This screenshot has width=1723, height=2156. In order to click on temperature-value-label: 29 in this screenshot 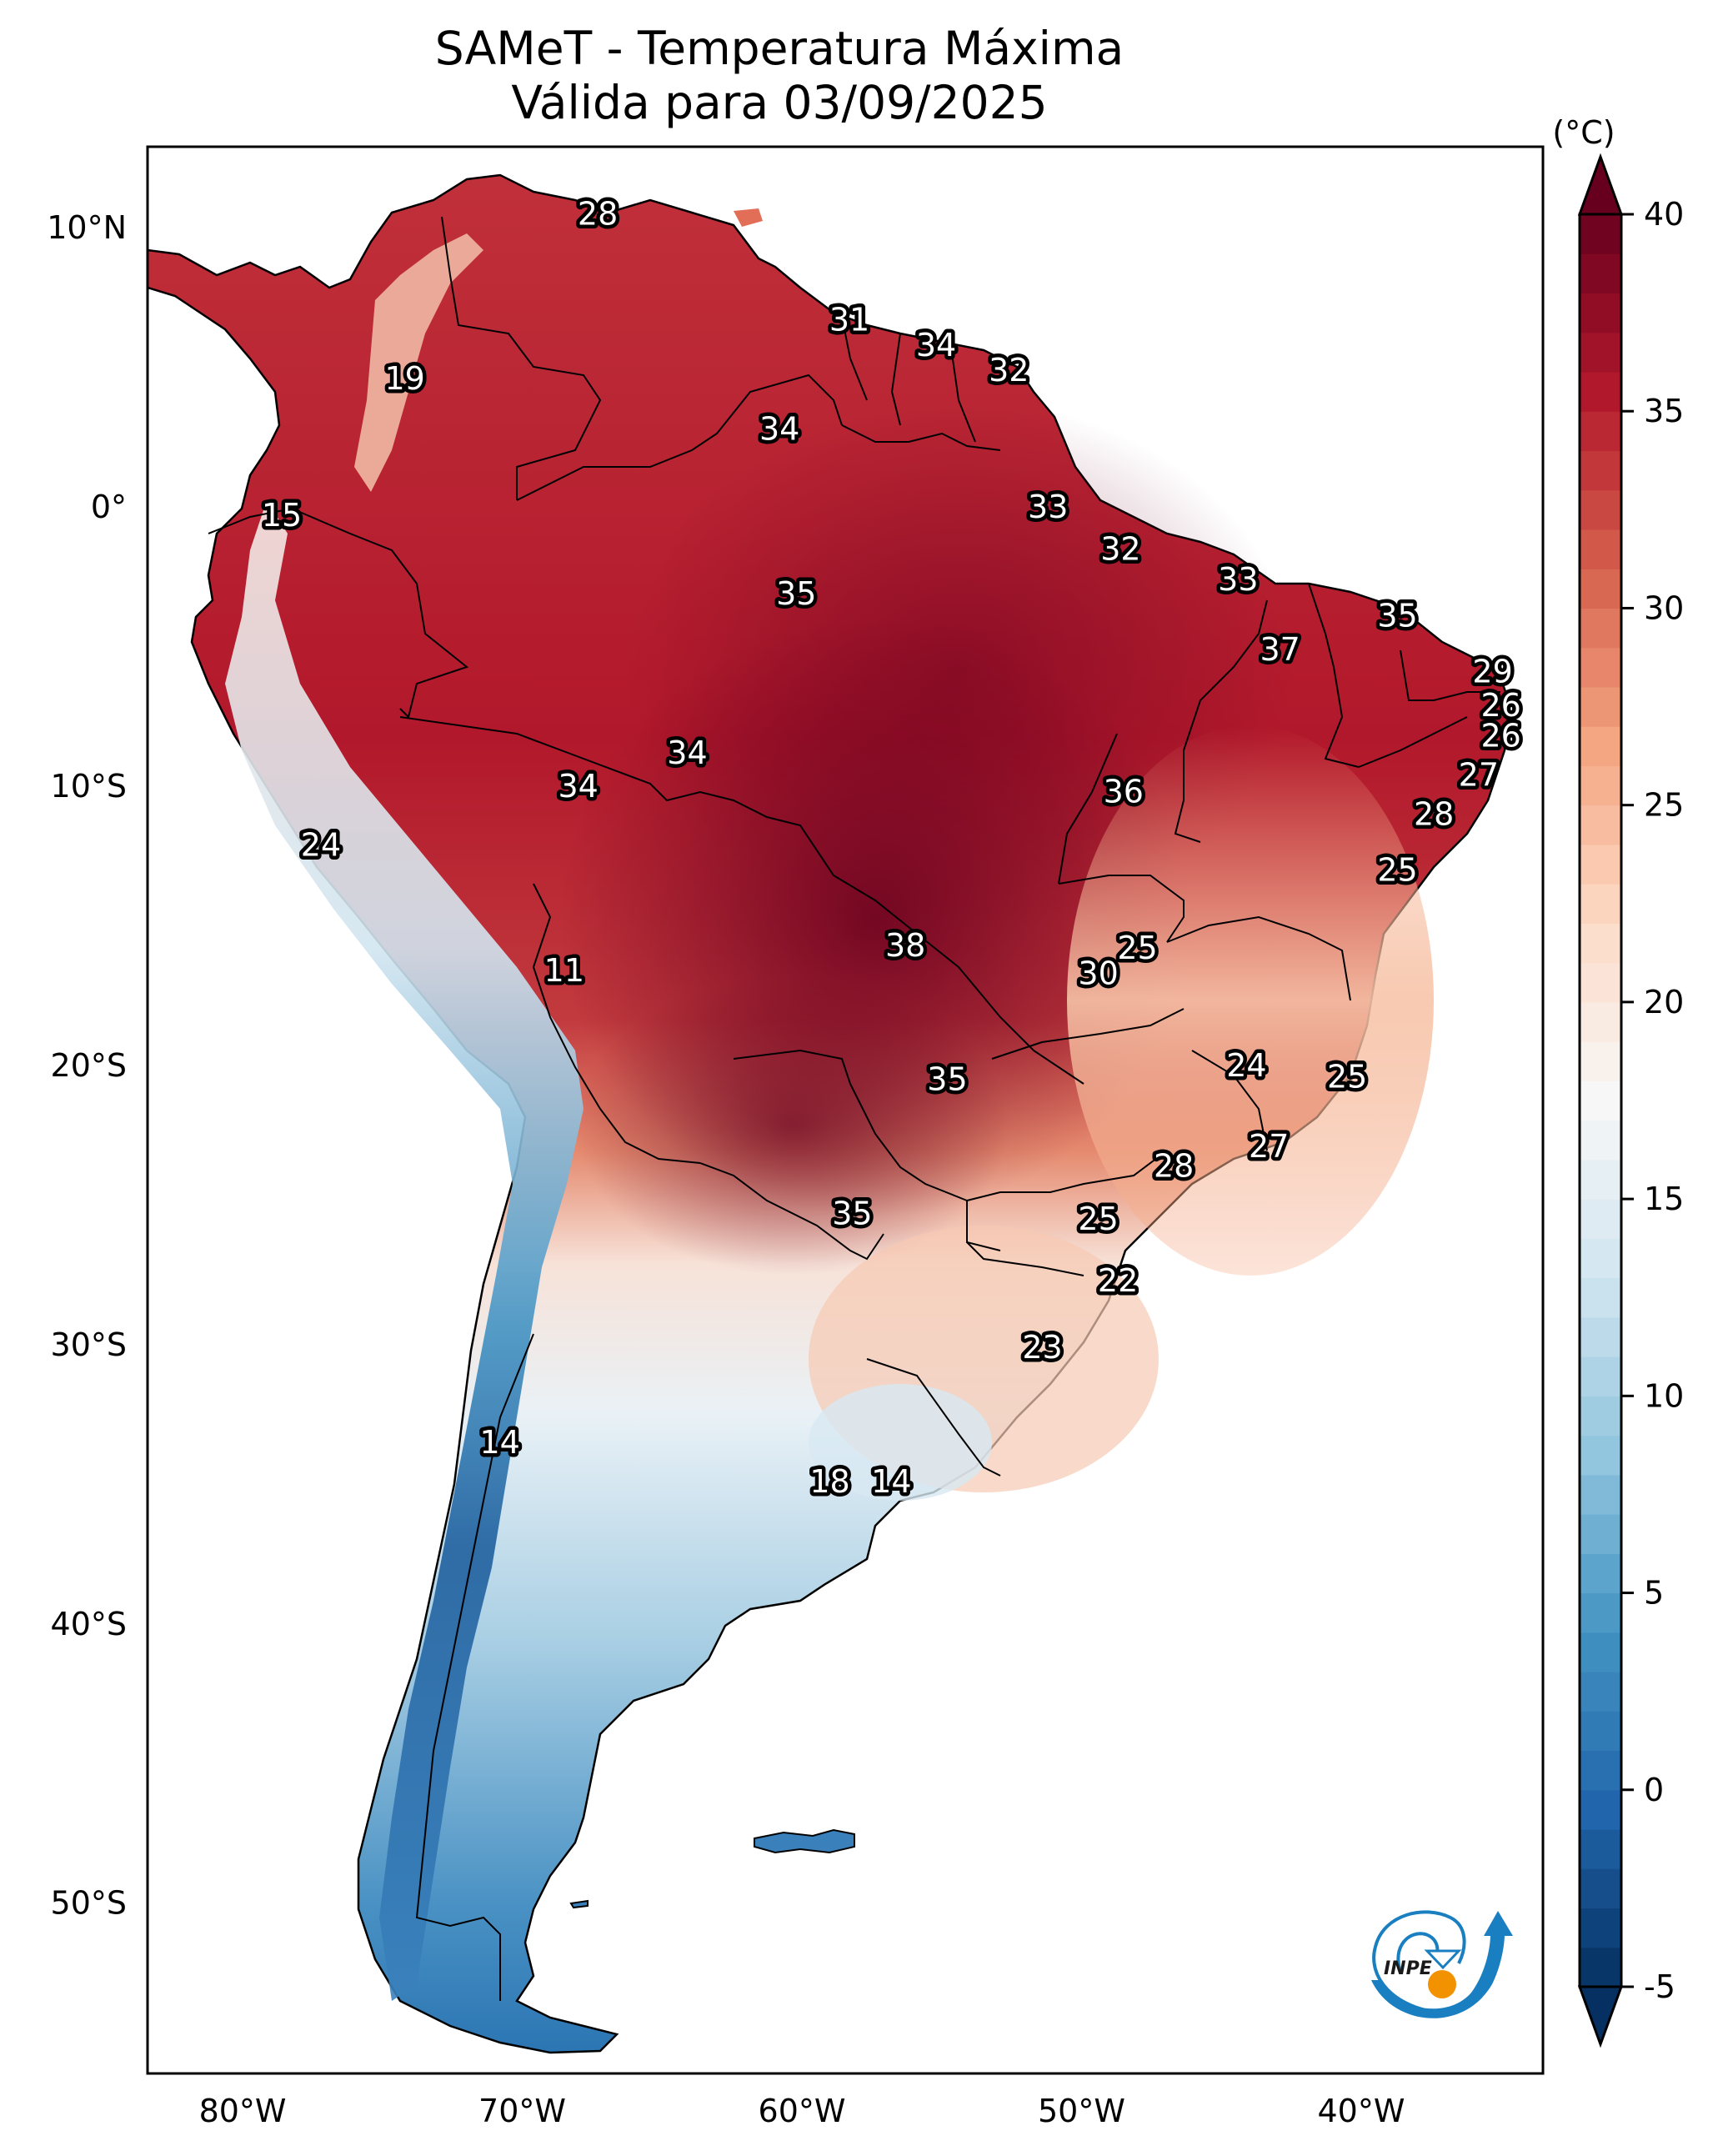, I will do `click(1492, 672)`.